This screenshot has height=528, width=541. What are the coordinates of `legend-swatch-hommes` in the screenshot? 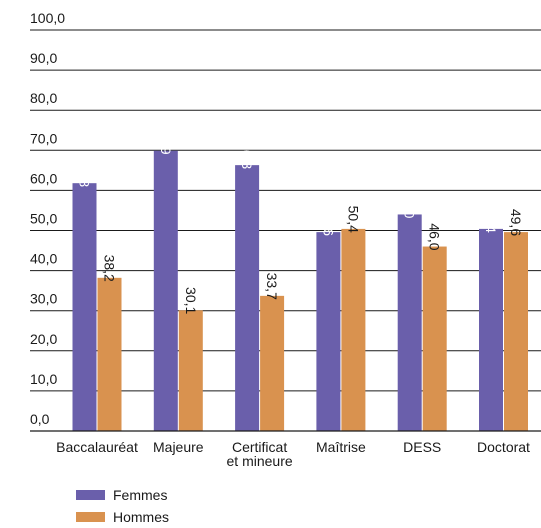 It's located at (90, 517).